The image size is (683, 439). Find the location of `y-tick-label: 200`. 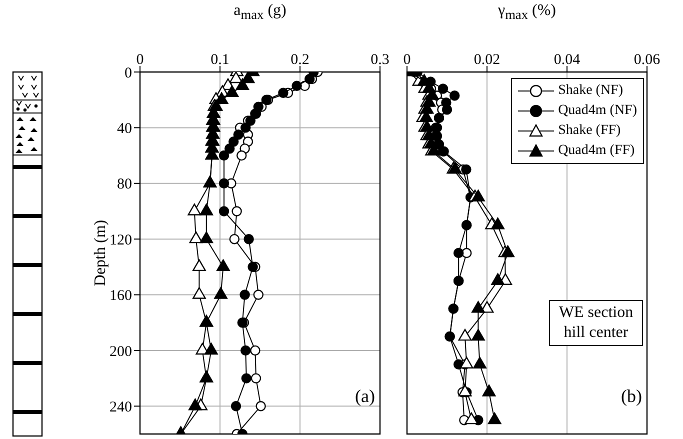

y-tick-label: 200 is located at coordinates (121, 352).